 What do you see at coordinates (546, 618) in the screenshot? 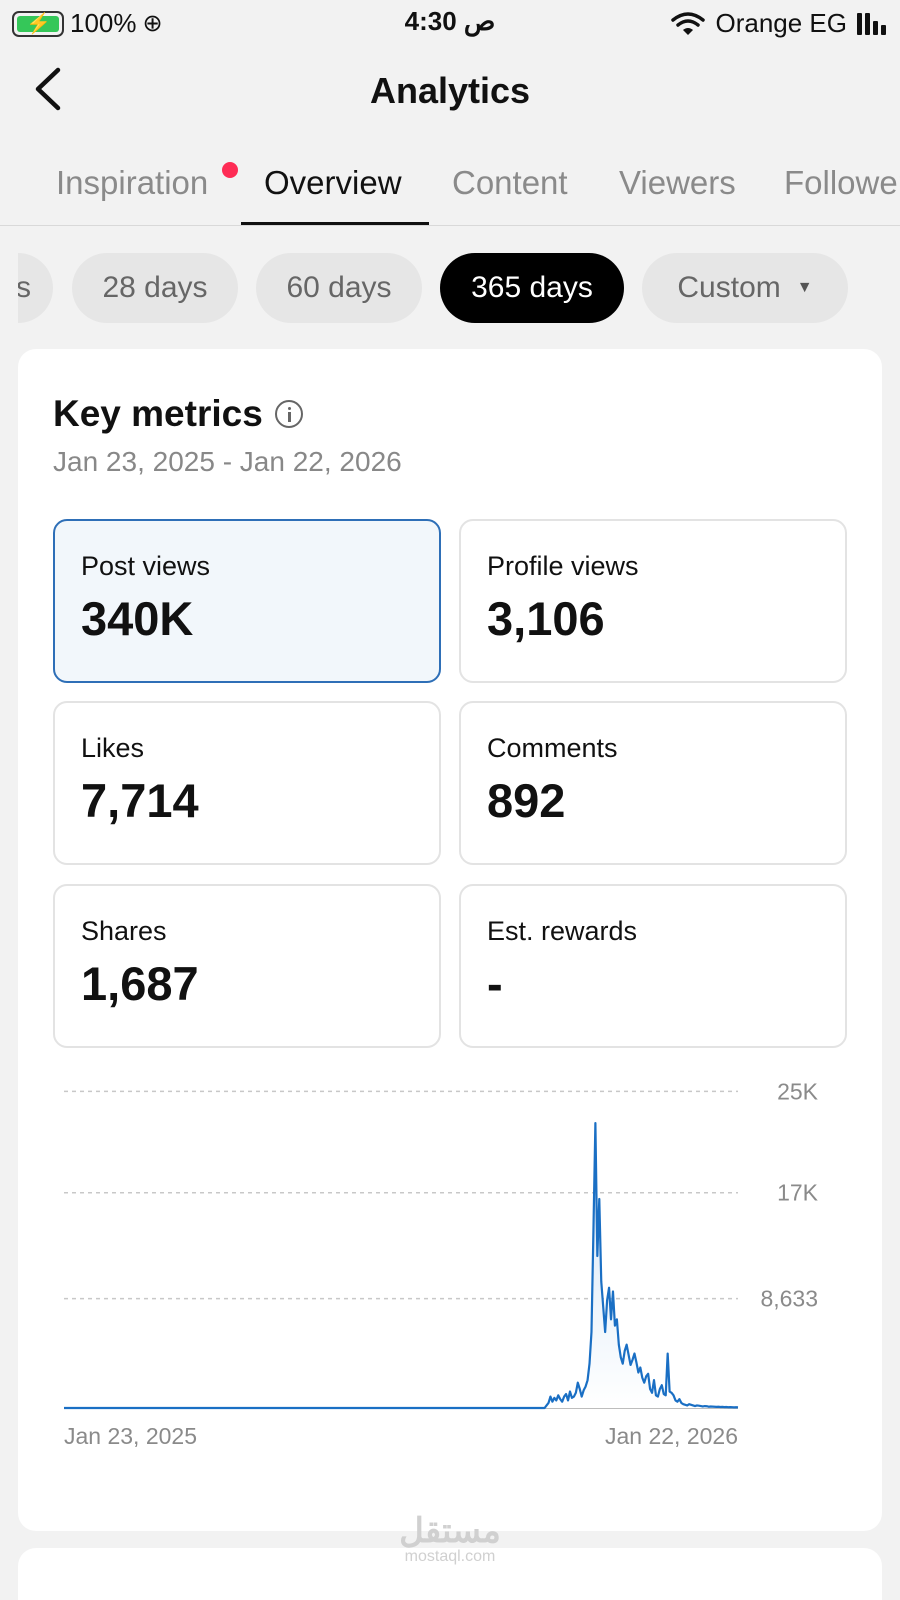
I see `metric-value: 3,106` at bounding box center [546, 618].